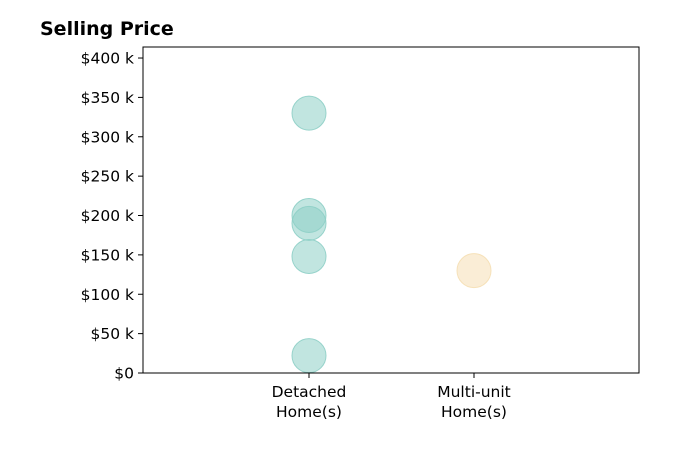  What do you see at coordinates (107, 177) in the screenshot?
I see `y-tick-label: $250 k` at bounding box center [107, 177].